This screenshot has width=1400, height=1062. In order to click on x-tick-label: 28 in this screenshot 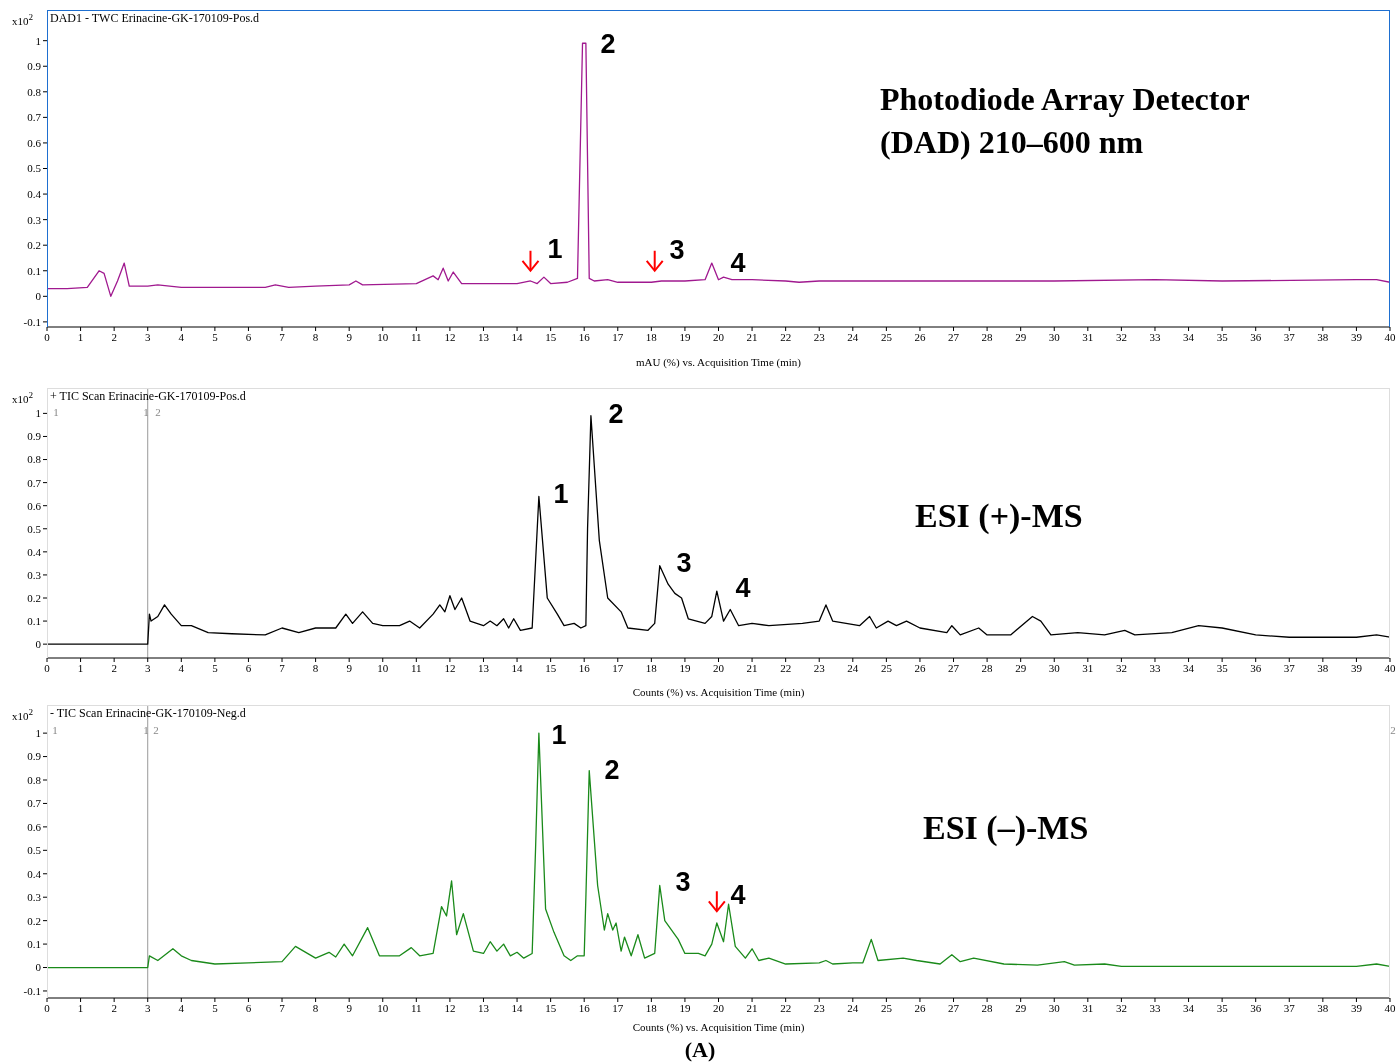, I will do `click(987, 667)`.